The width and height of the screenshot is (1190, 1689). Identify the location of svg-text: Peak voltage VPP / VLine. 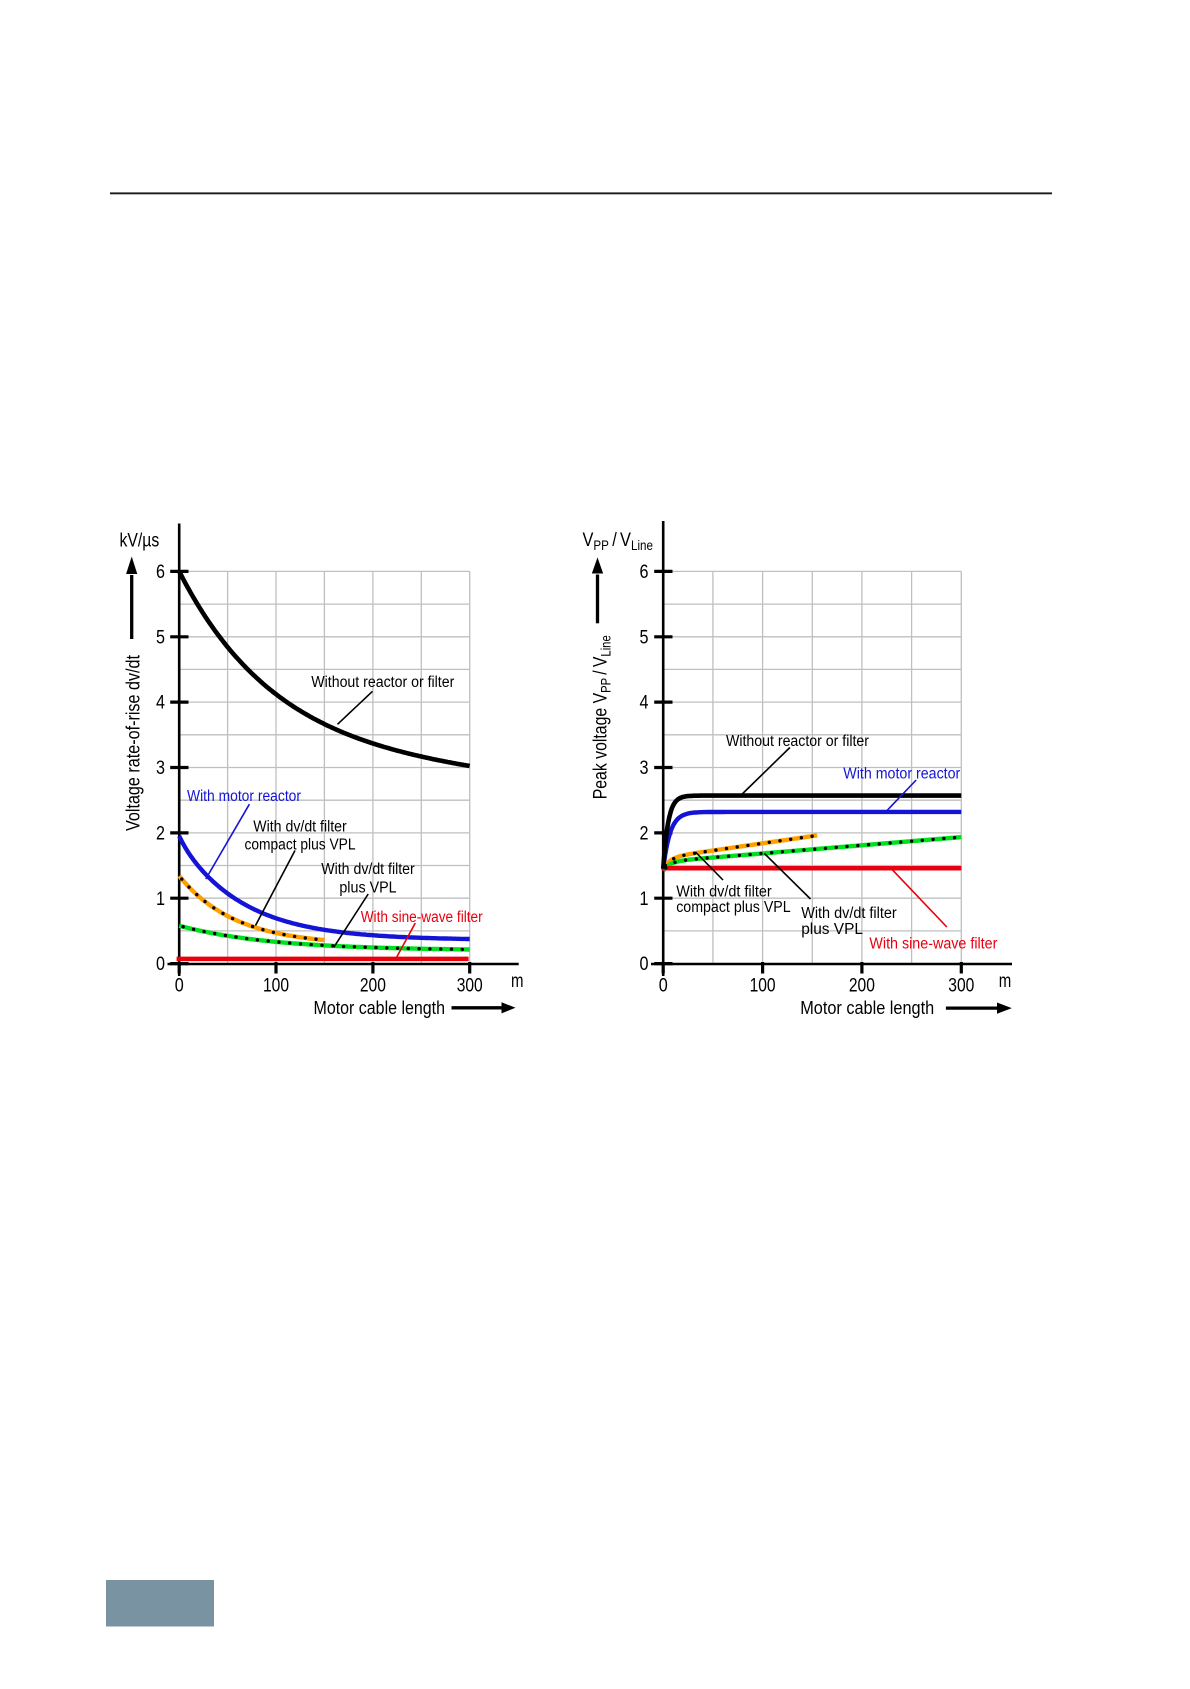
(602, 717).